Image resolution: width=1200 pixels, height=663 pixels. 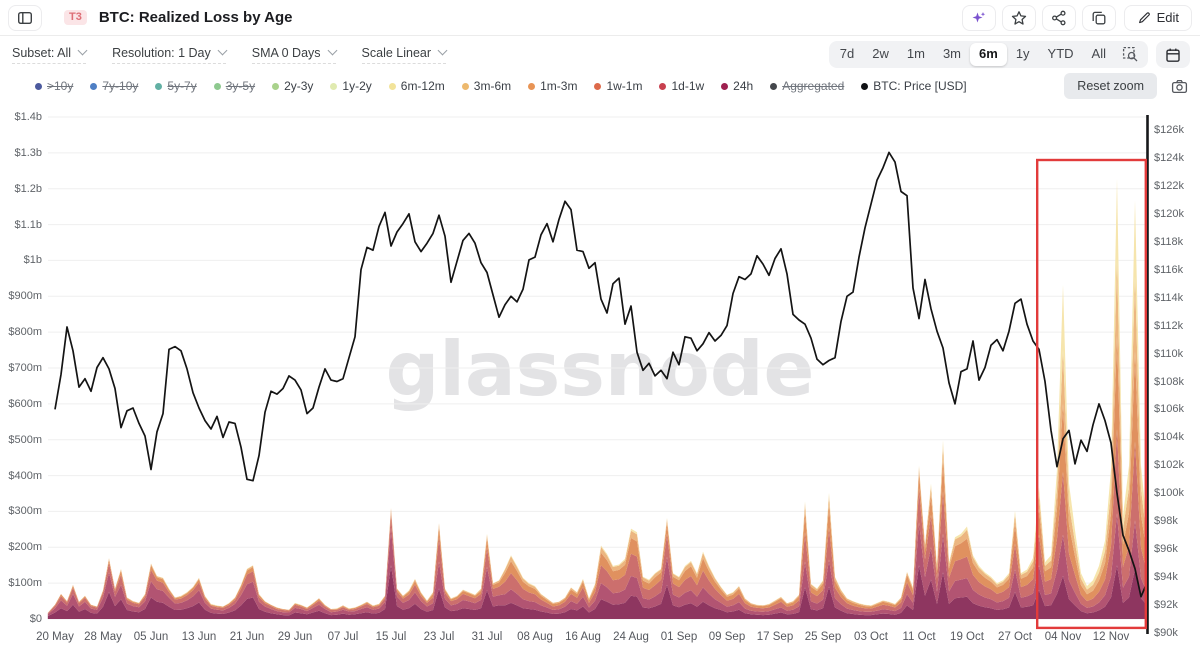 What do you see at coordinates (60, 86) in the screenshot?
I see `legend-label: >10y` at bounding box center [60, 86].